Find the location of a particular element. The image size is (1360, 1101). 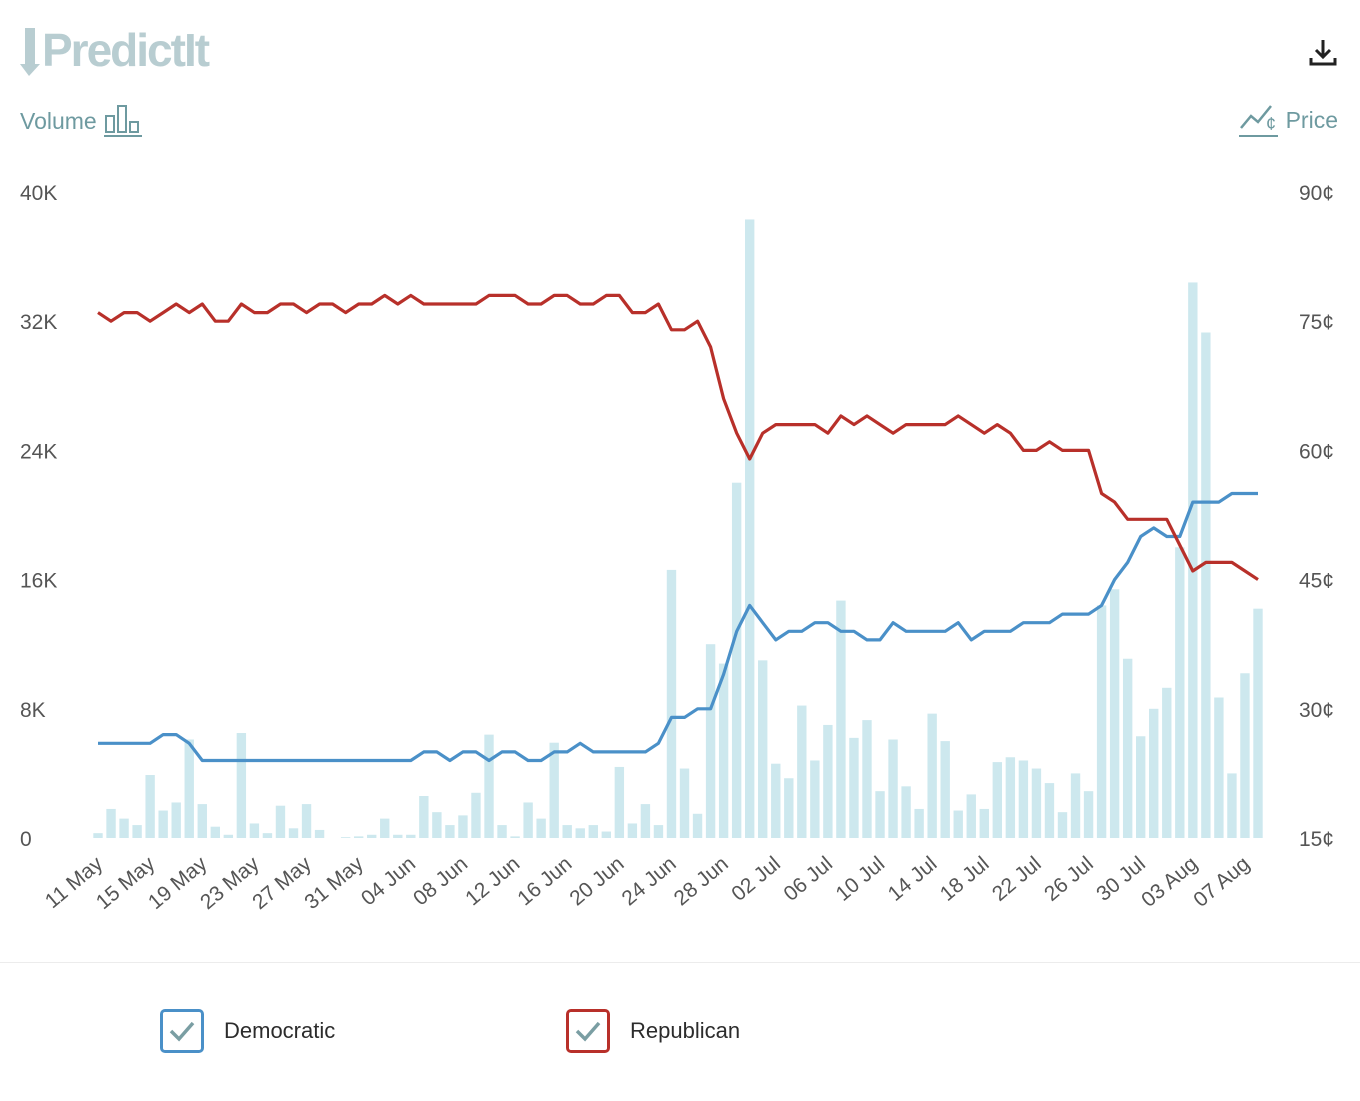

democratic-checkbox is located at coordinates (182, 1031).